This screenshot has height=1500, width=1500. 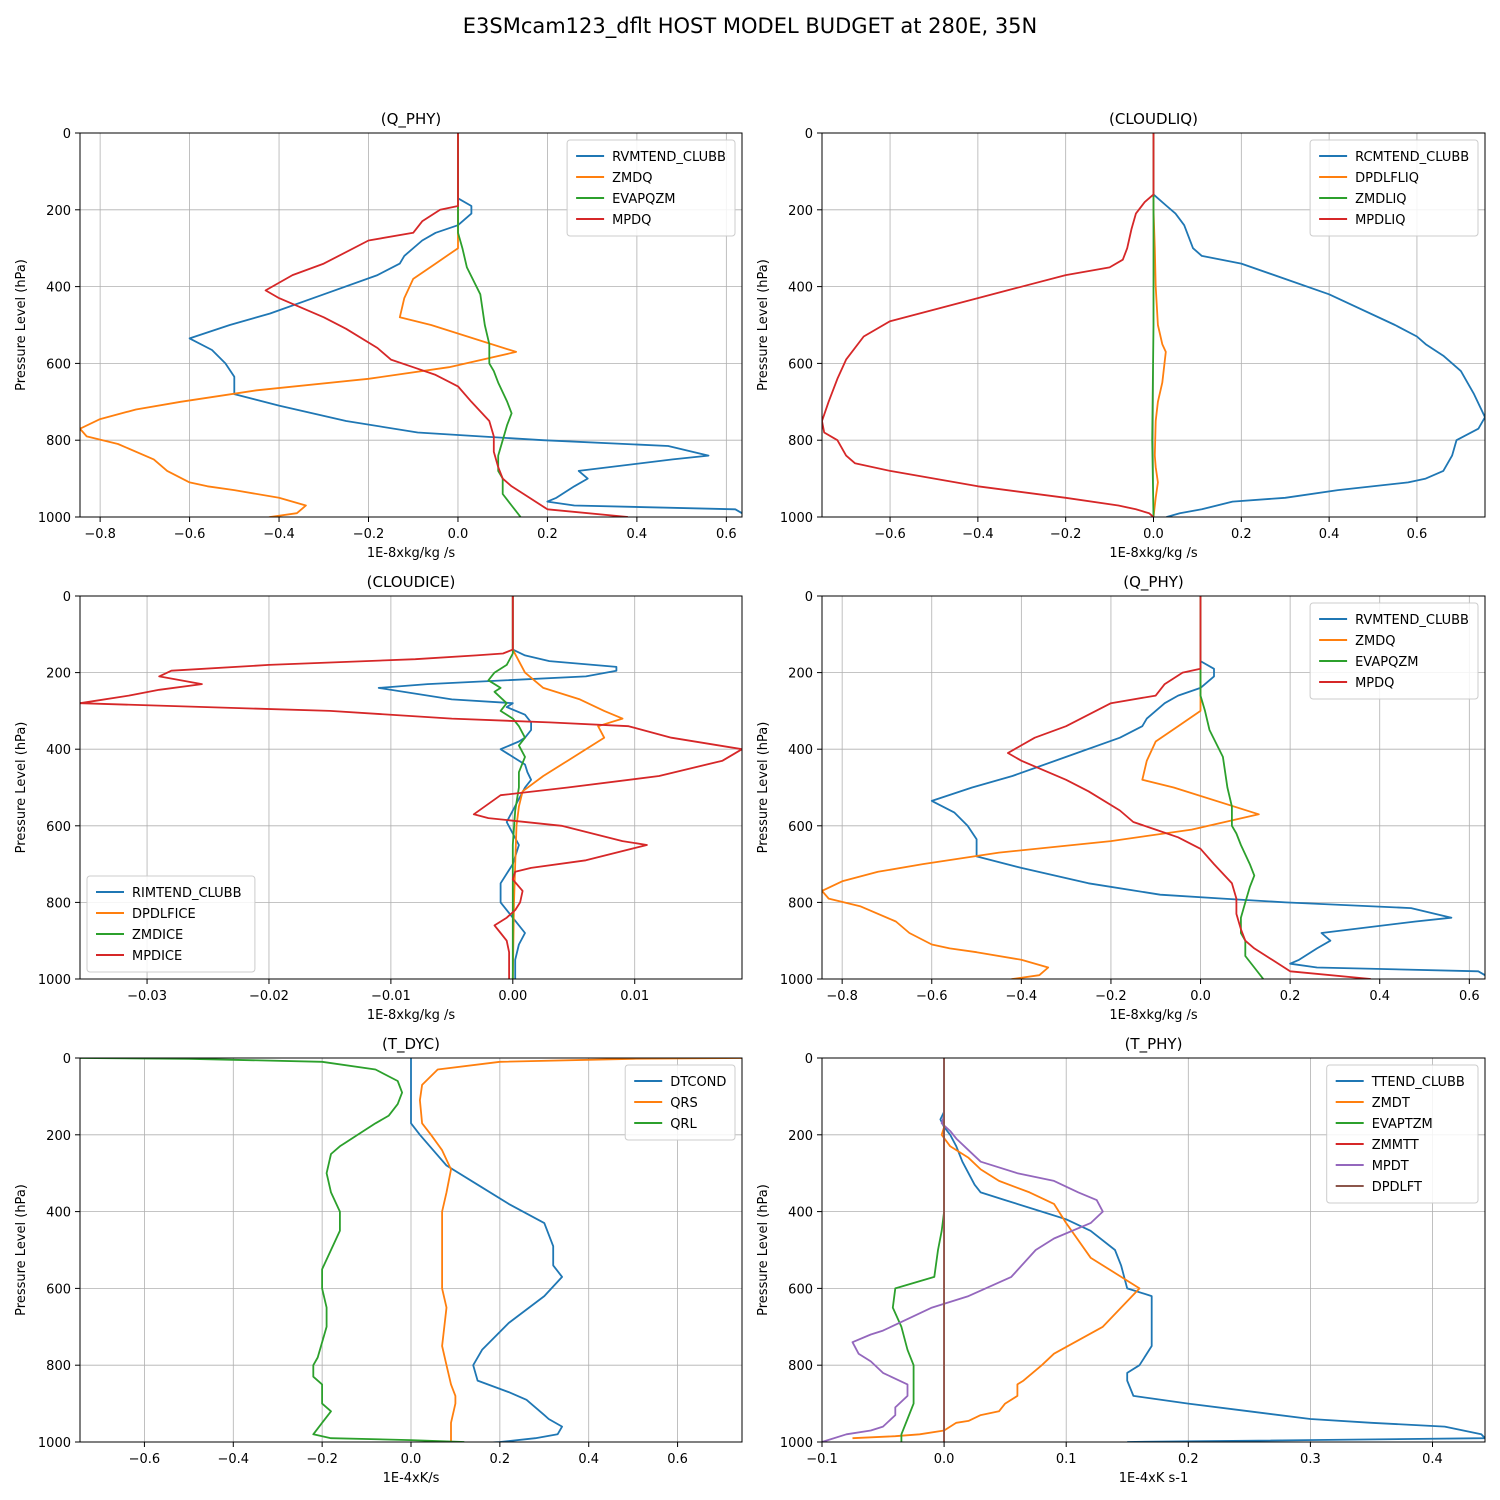 What do you see at coordinates (1066, 1459) in the screenshot?
I see `x-tick-label: 0.1` at bounding box center [1066, 1459].